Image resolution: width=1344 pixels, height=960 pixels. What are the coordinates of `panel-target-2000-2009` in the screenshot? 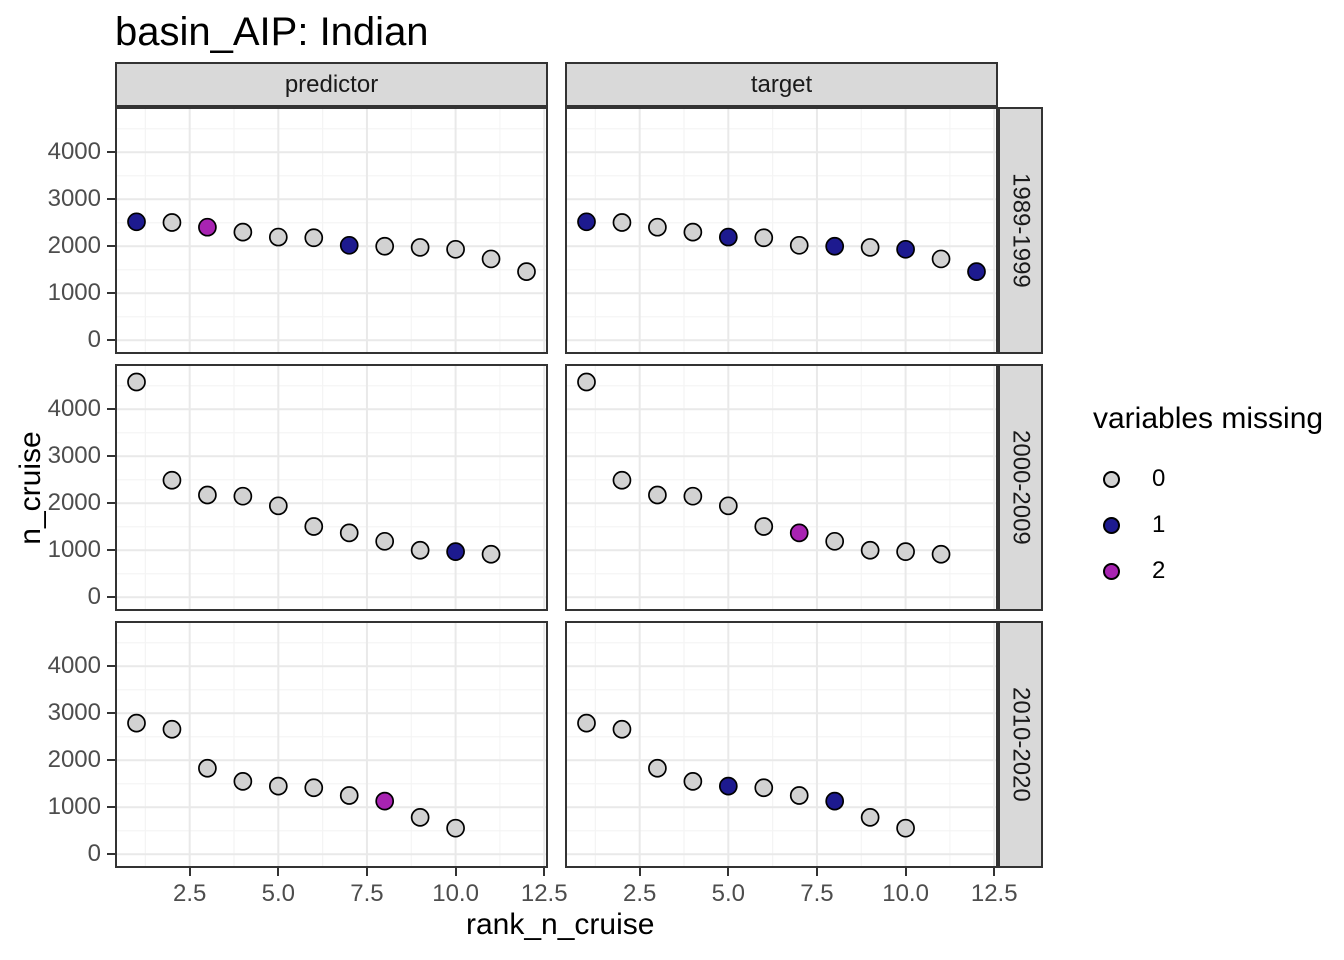 It's located at (781, 487).